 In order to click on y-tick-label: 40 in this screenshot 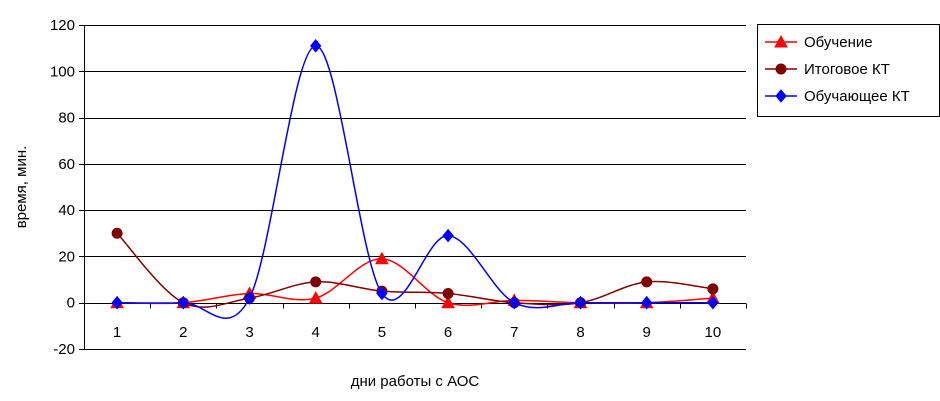, I will do `click(66, 210)`.